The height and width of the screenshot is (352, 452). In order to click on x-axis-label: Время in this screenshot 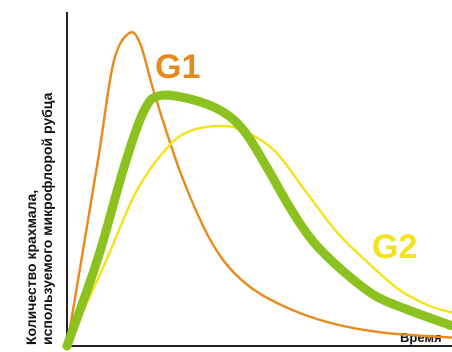, I will do `click(421, 337)`.